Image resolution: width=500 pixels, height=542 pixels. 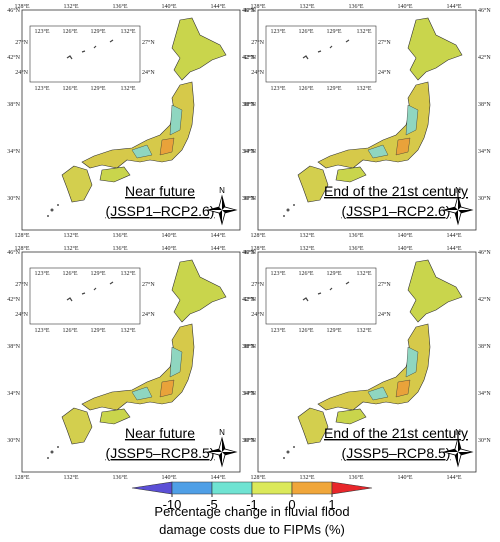 What do you see at coordinates (396, 453) in the screenshot?
I see `panel-title: (JSSP5–RCP8.5)` at bounding box center [396, 453].